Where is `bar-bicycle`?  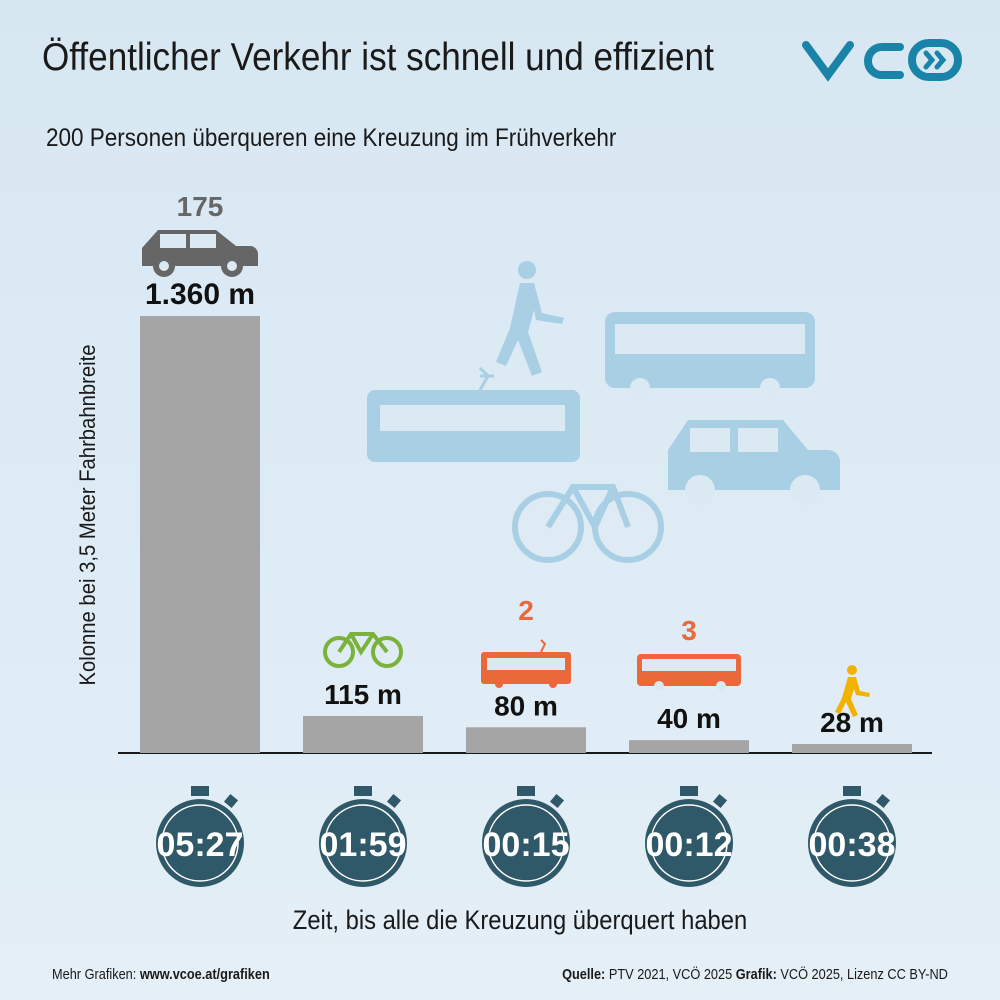 bar-bicycle is located at coordinates (363, 734).